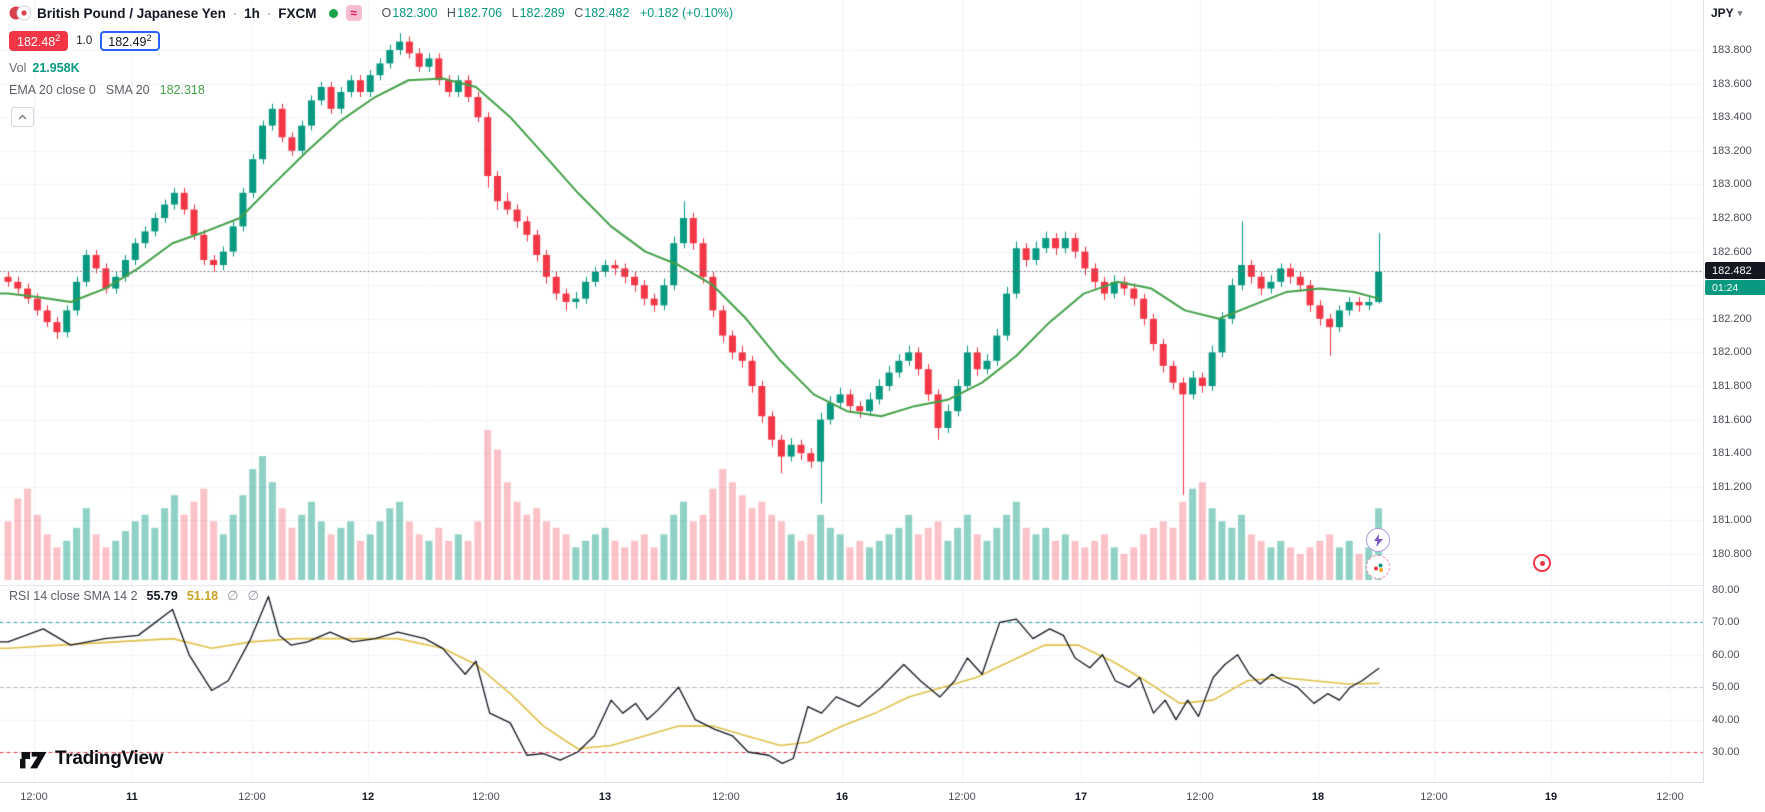 The width and height of the screenshot is (1765, 812). I want to click on rsi-legend: RSI 14 close SMA 14 2 55.79 51.18 ∅ ∅, so click(134, 596).